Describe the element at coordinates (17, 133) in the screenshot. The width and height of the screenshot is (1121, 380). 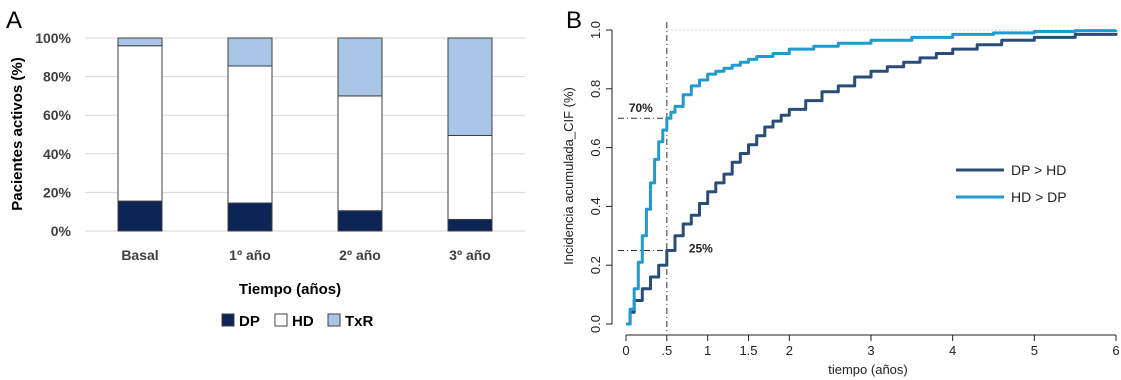
I see `panel-a-y-axis-title: Pacientes activos (%)` at that location.